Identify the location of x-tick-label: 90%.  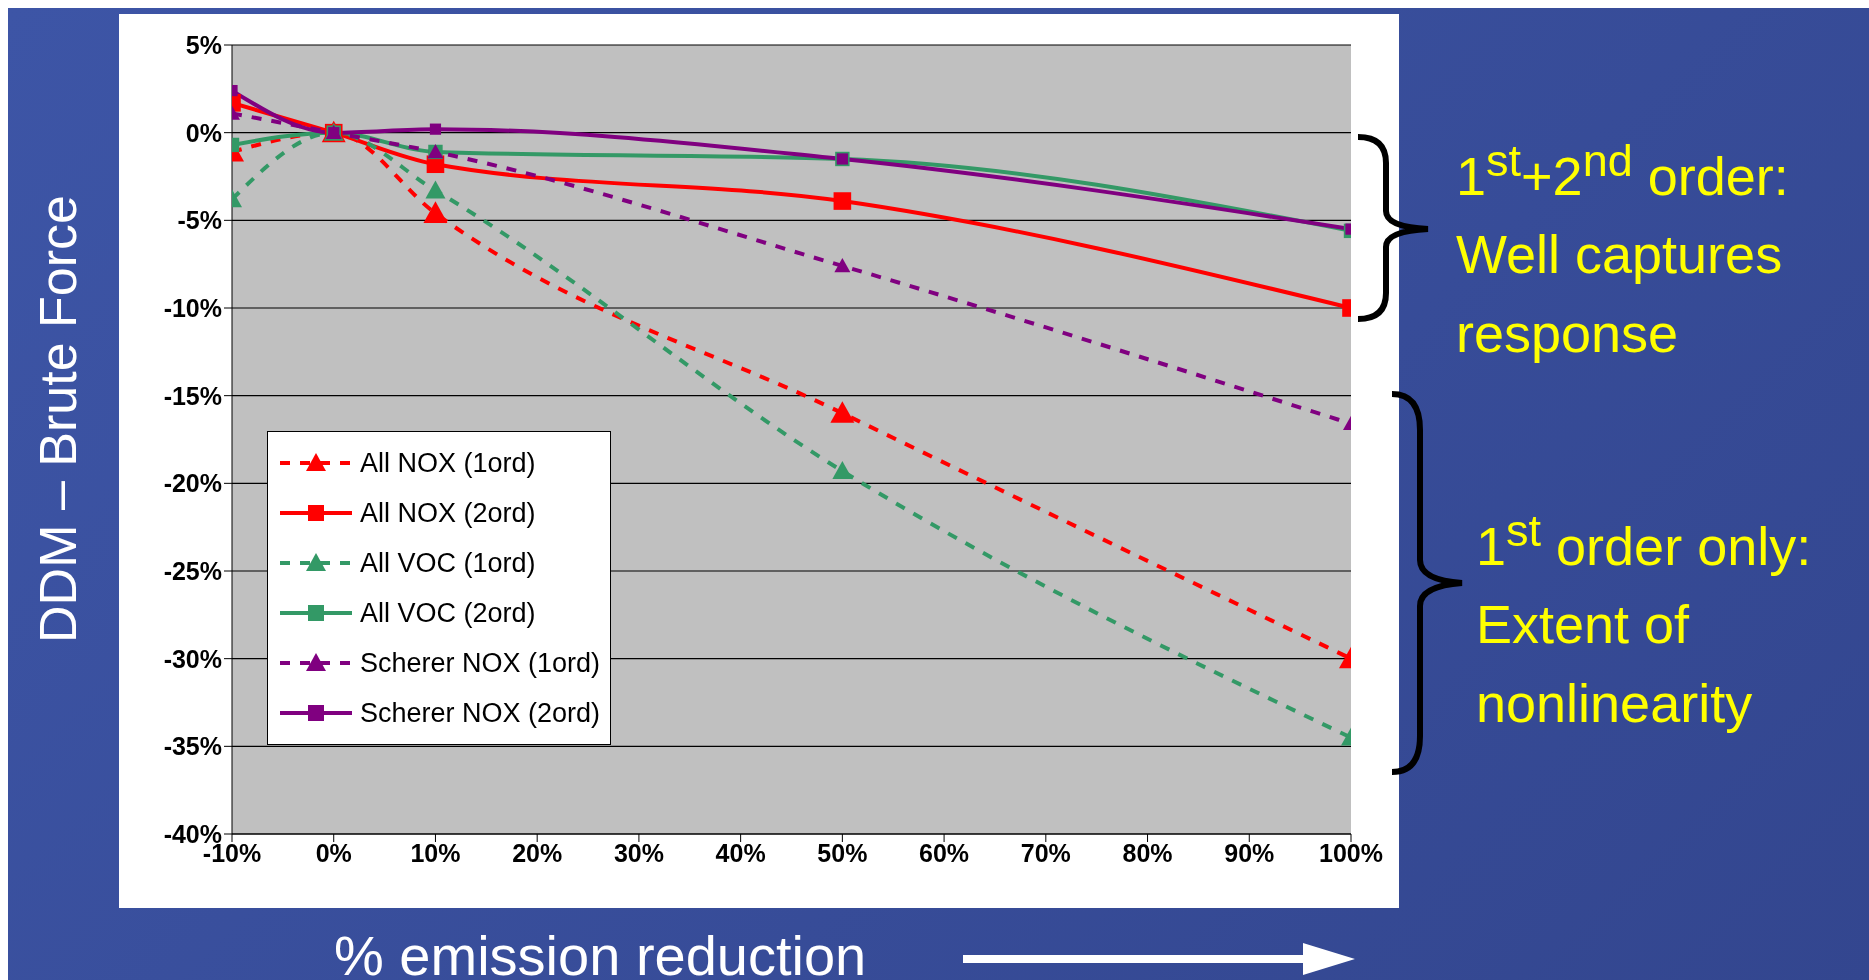
(1249, 852).